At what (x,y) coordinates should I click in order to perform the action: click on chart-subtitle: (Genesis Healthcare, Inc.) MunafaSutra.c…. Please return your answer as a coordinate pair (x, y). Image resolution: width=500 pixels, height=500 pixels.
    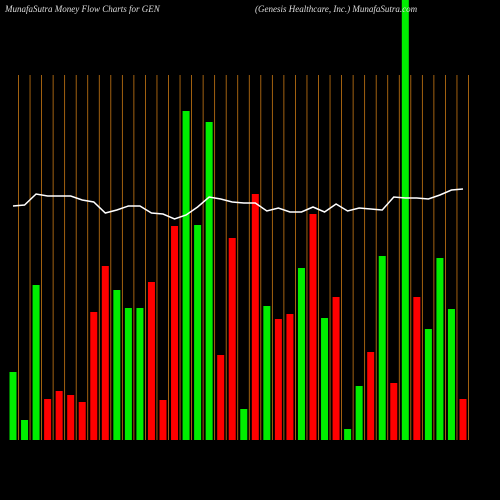
    Looking at the image, I should click on (336, 9).